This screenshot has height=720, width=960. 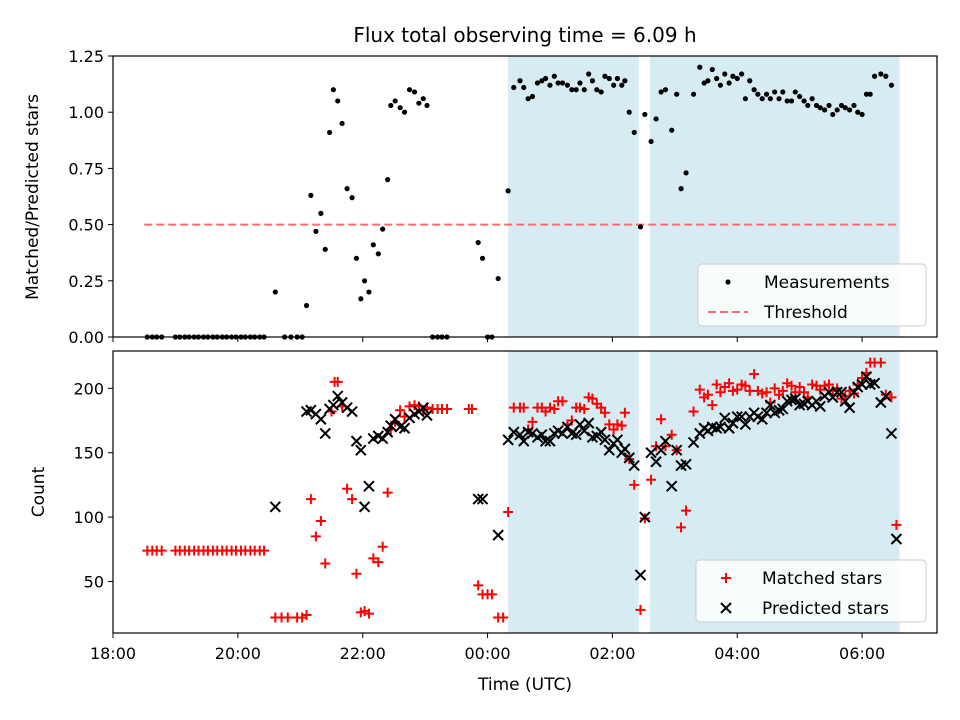 I want to click on y-tick-label: 0.00, so click(x=86, y=337).